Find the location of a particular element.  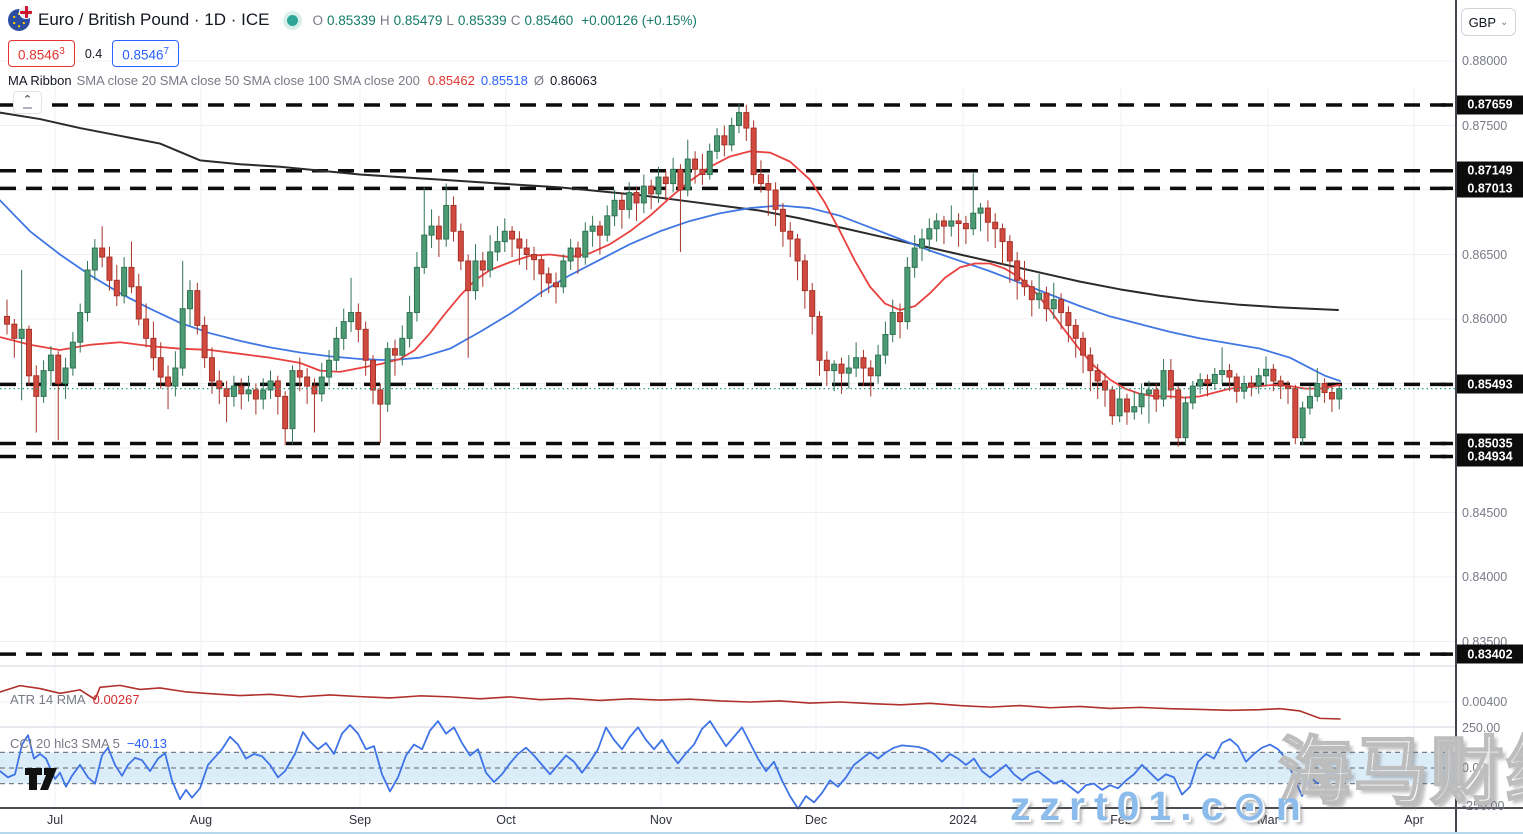

cci-axis-label: 0.00 is located at coordinates (1474, 768).